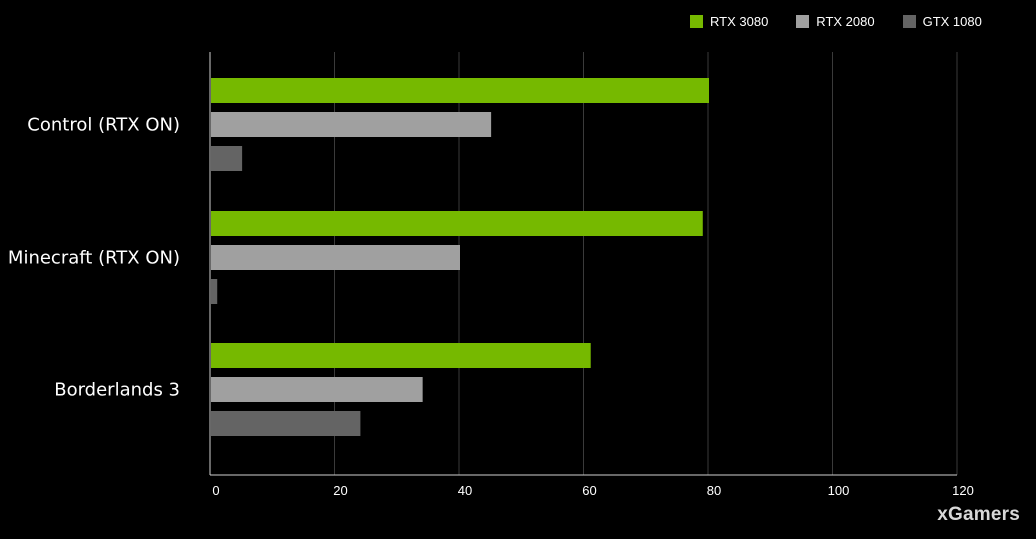 The width and height of the screenshot is (1036, 539). What do you see at coordinates (103, 125) in the screenshot?
I see `category-label: Control (RTX ON)` at bounding box center [103, 125].